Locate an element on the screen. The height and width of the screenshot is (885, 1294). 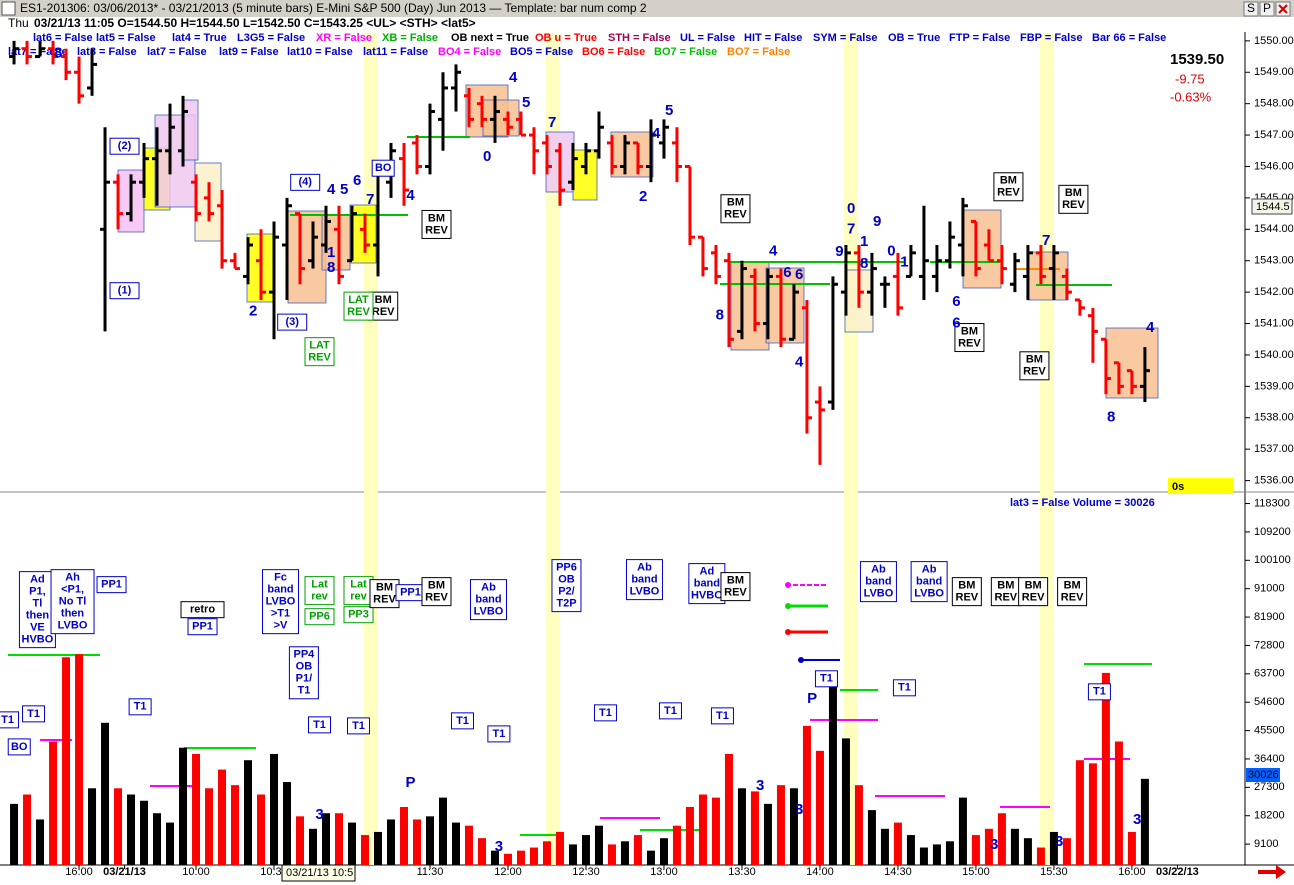
bar-number: P is located at coordinates (410, 782).